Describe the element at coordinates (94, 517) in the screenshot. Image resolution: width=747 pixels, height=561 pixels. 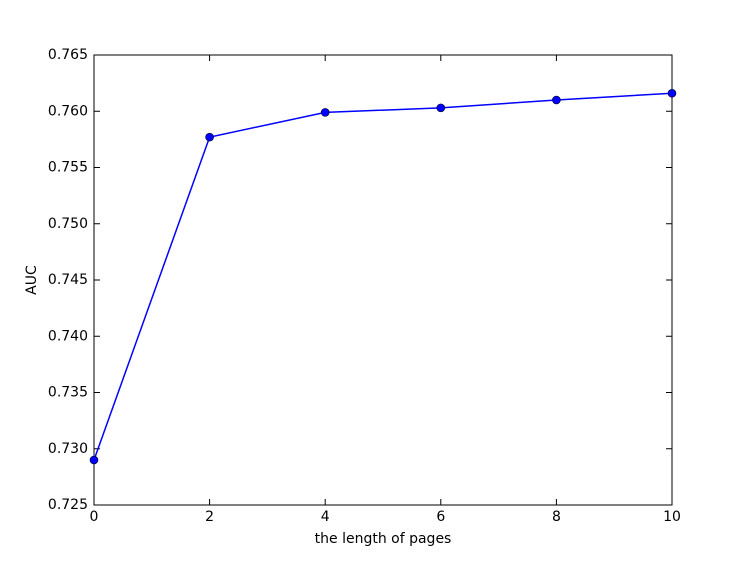
I see `x-tick-label: 0` at that location.